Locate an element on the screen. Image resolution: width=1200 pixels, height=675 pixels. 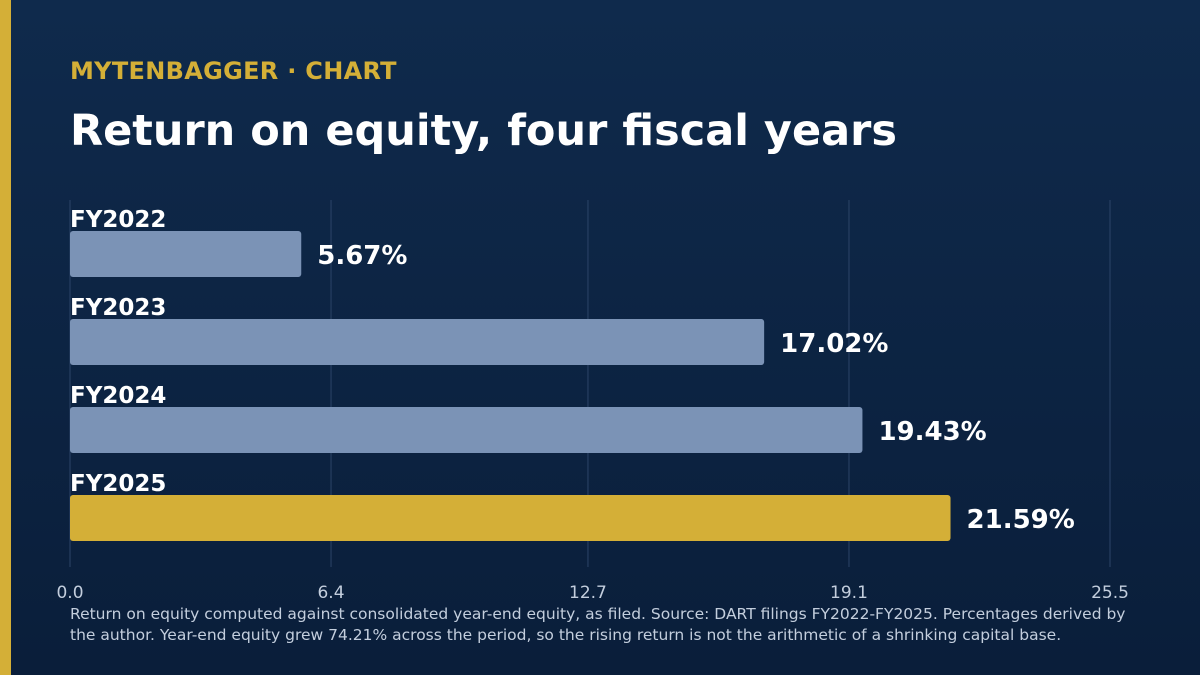
accent-bar is located at coordinates (5, 337).